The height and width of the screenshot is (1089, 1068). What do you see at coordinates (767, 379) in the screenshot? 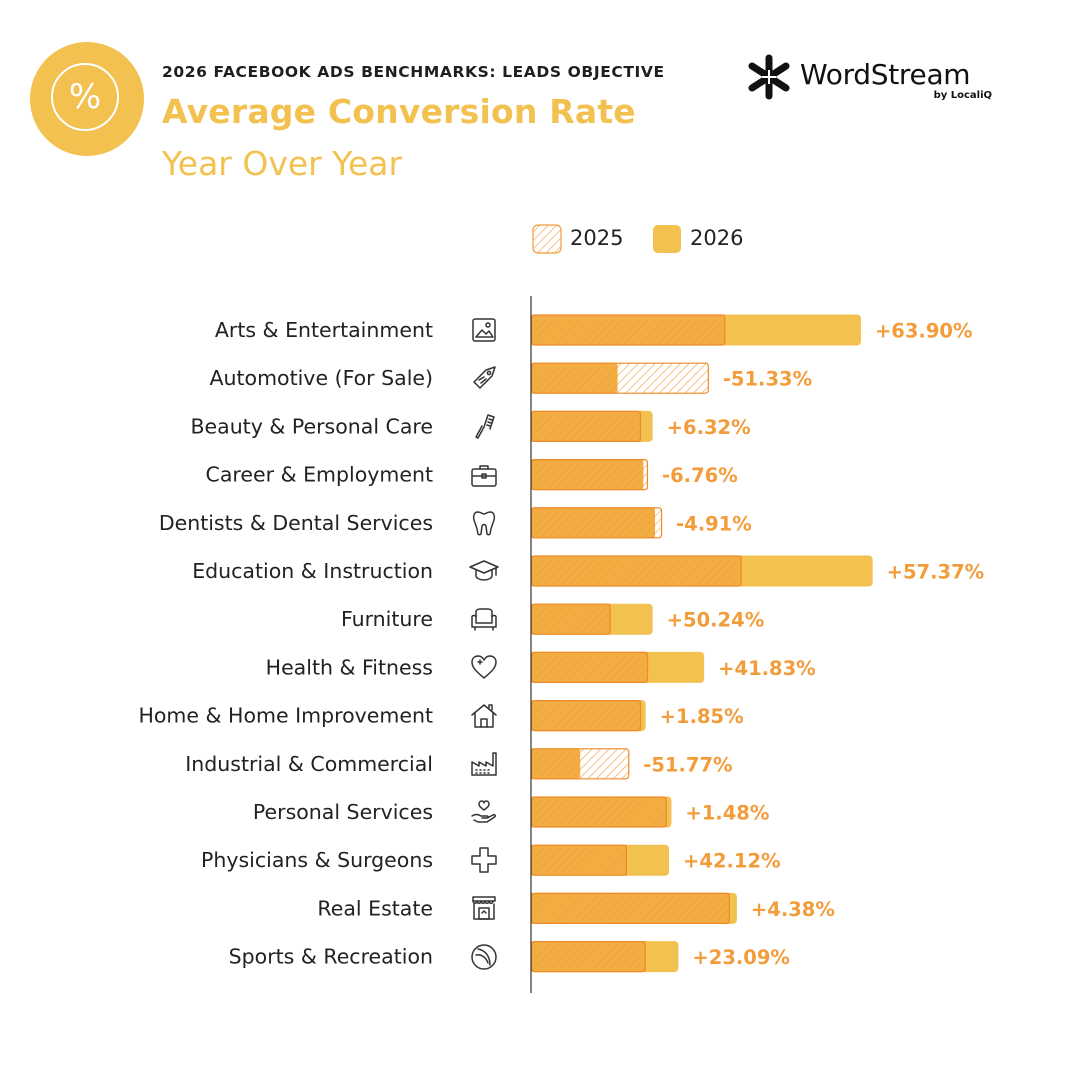
I see `change-label-automotive-for-sale: -51.33%` at bounding box center [767, 379].